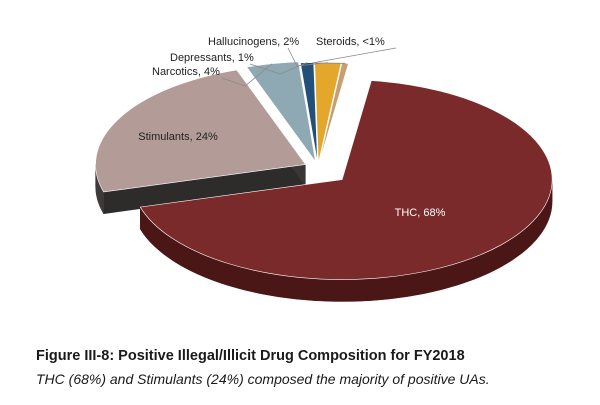 The height and width of the screenshot is (405, 600). I want to click on slice-stimulants, so click(201, 131).